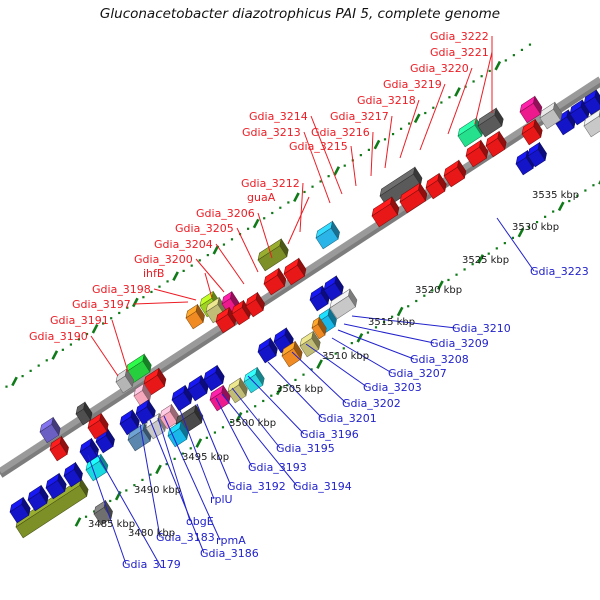  What do you see at coordinates (359, 116) in the screenshot?
I see `gene-label-forward-gdia-3217: Gdia_3217` at bounding box center [359, 116].